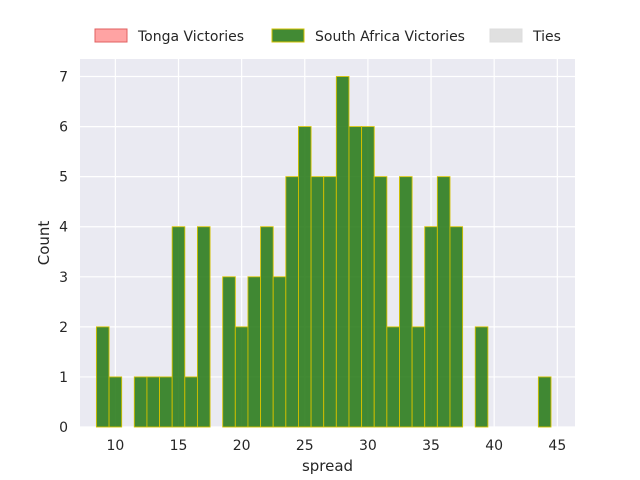 Image resolution: width=640 pixels, height=480 pixels. Describe the element at coordinates (557, 446) in the screenshot. I see `x-tick-label: 45` at that location.